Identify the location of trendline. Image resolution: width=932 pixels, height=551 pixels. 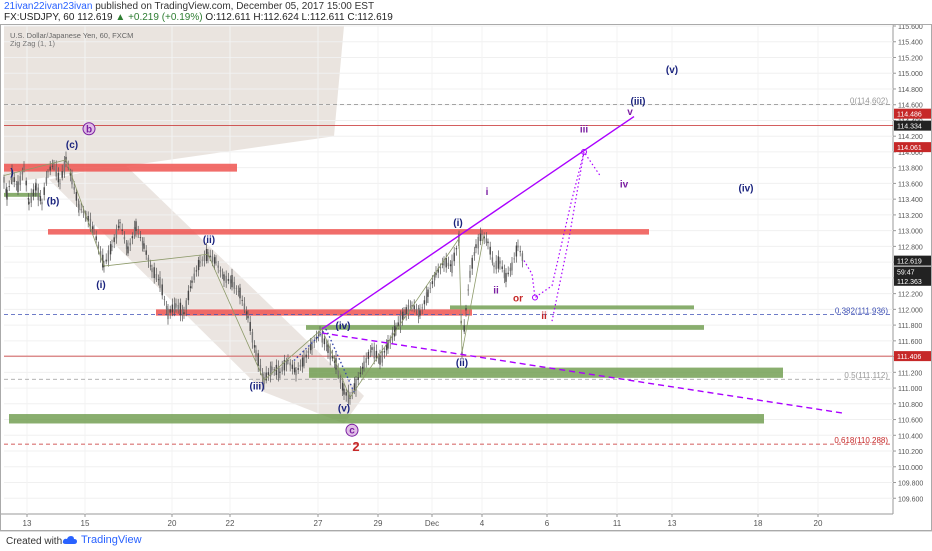
(340, 360).